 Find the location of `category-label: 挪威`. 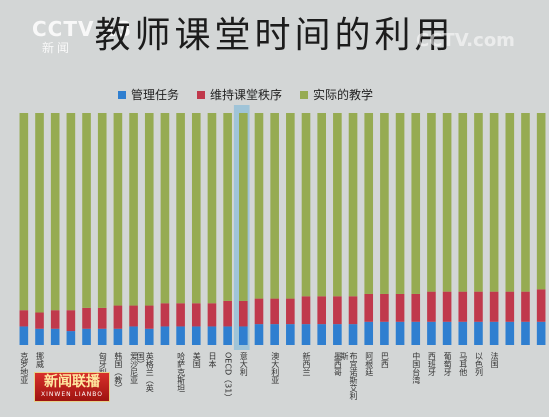

category-label: 挪威 is located at coordinates (40, 360).